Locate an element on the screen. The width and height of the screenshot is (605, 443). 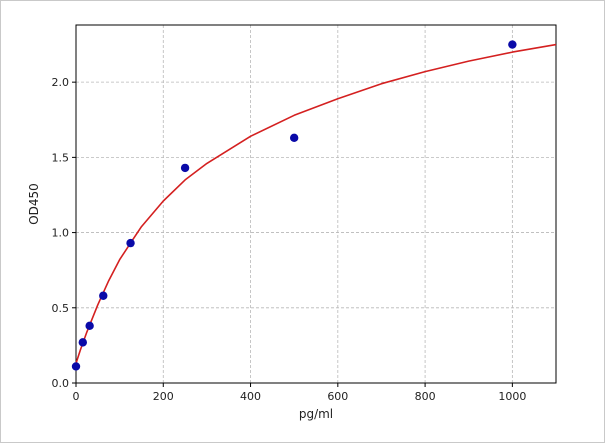
y-tick-label: 0.5 is located at coordinates (61, 308).